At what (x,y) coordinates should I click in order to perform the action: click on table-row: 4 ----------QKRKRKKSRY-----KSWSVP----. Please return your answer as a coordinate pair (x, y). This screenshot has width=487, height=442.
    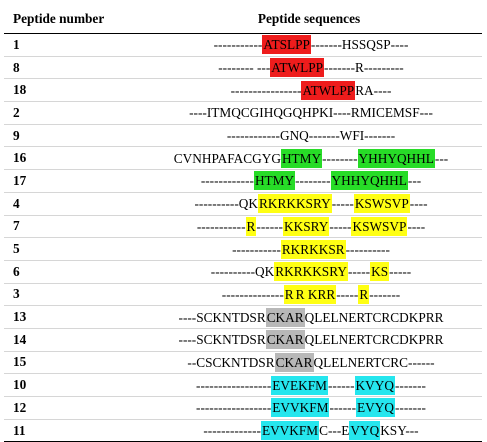
    Looking at the image, I should click on (243, 204).